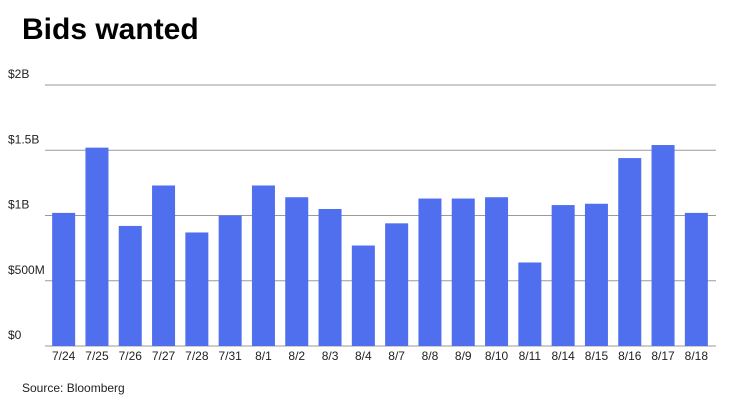 This screenshot has height=416, width=740. Describe the element at coordinates (18, 205) in the screenshot. I see `y-tick-label: $1B` at that location.